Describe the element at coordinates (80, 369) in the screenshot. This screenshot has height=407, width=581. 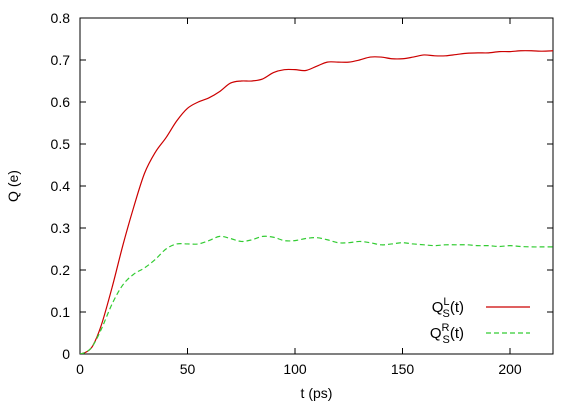
I see `x-tick-label: 0` at that location.